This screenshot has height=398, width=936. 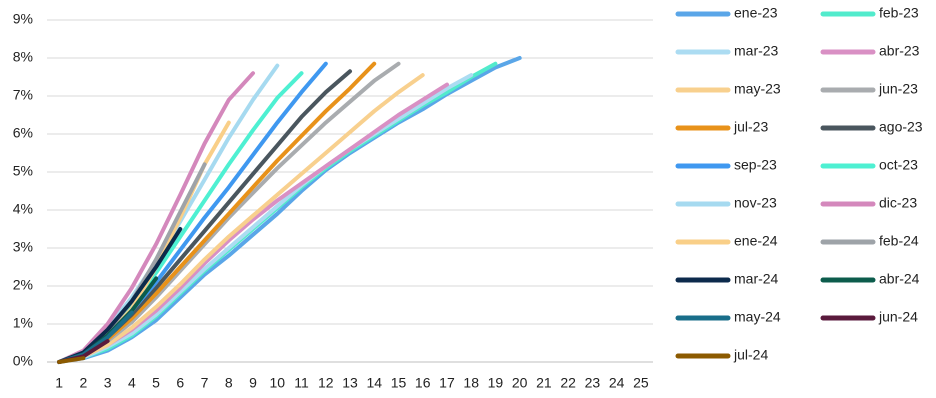 I want to click on legend-label: jul-24, so click(x=750, y=355).